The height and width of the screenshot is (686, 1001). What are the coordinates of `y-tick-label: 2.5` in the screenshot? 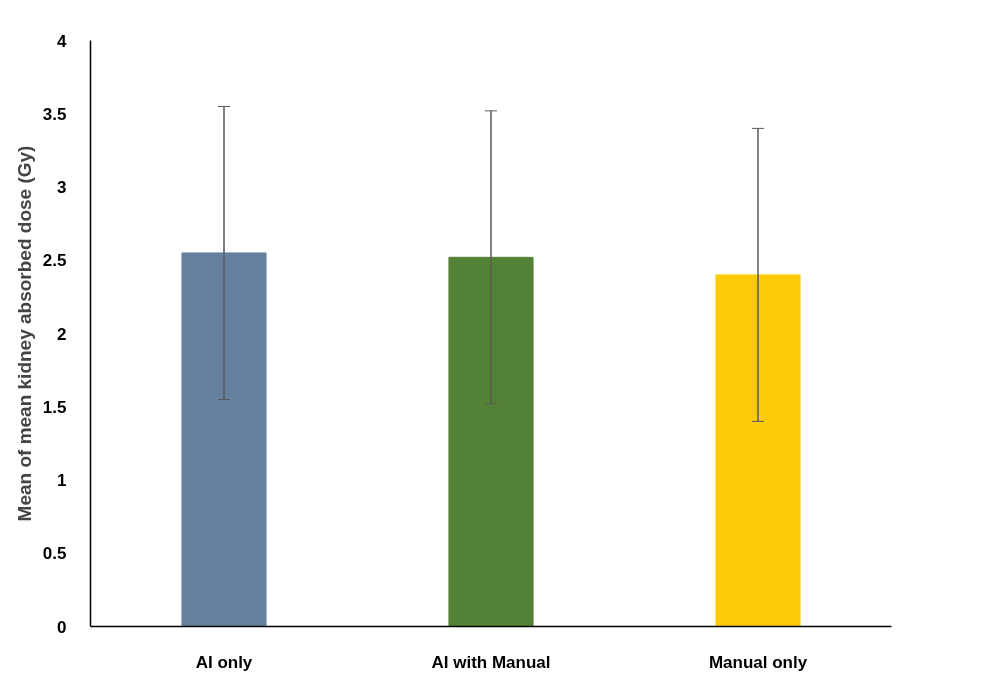 It's located at (54, 261).